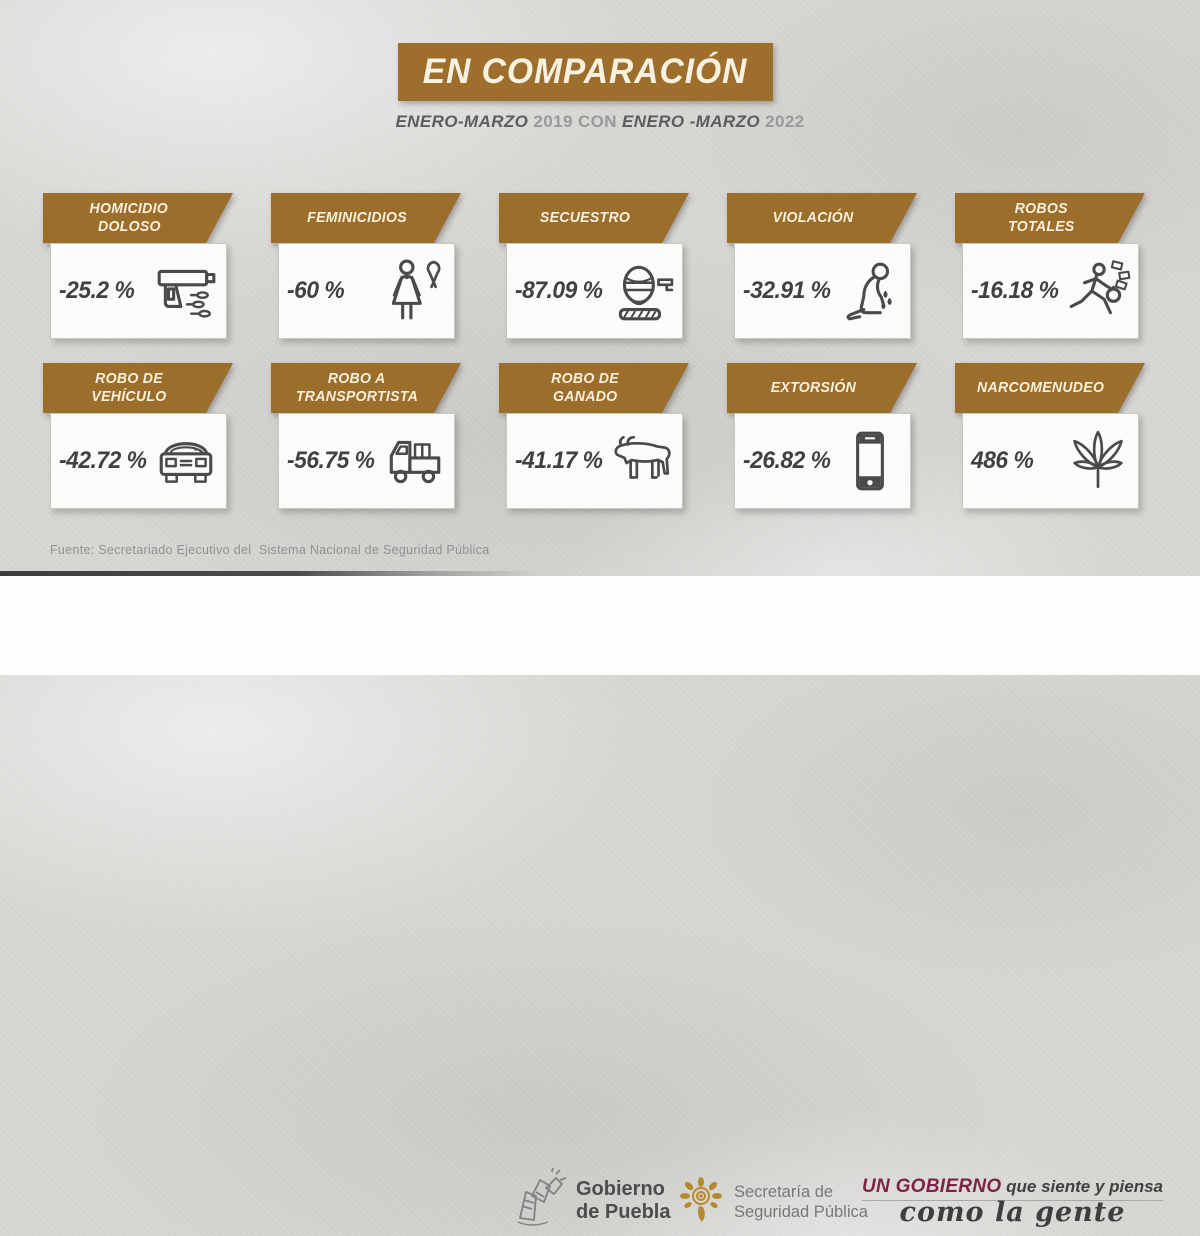 The height and width of the screenshot is (1236, 1200). Describe the element at coordinates (138, 291) in the screenshot. I see `card-body: -25.2 %` at that location.